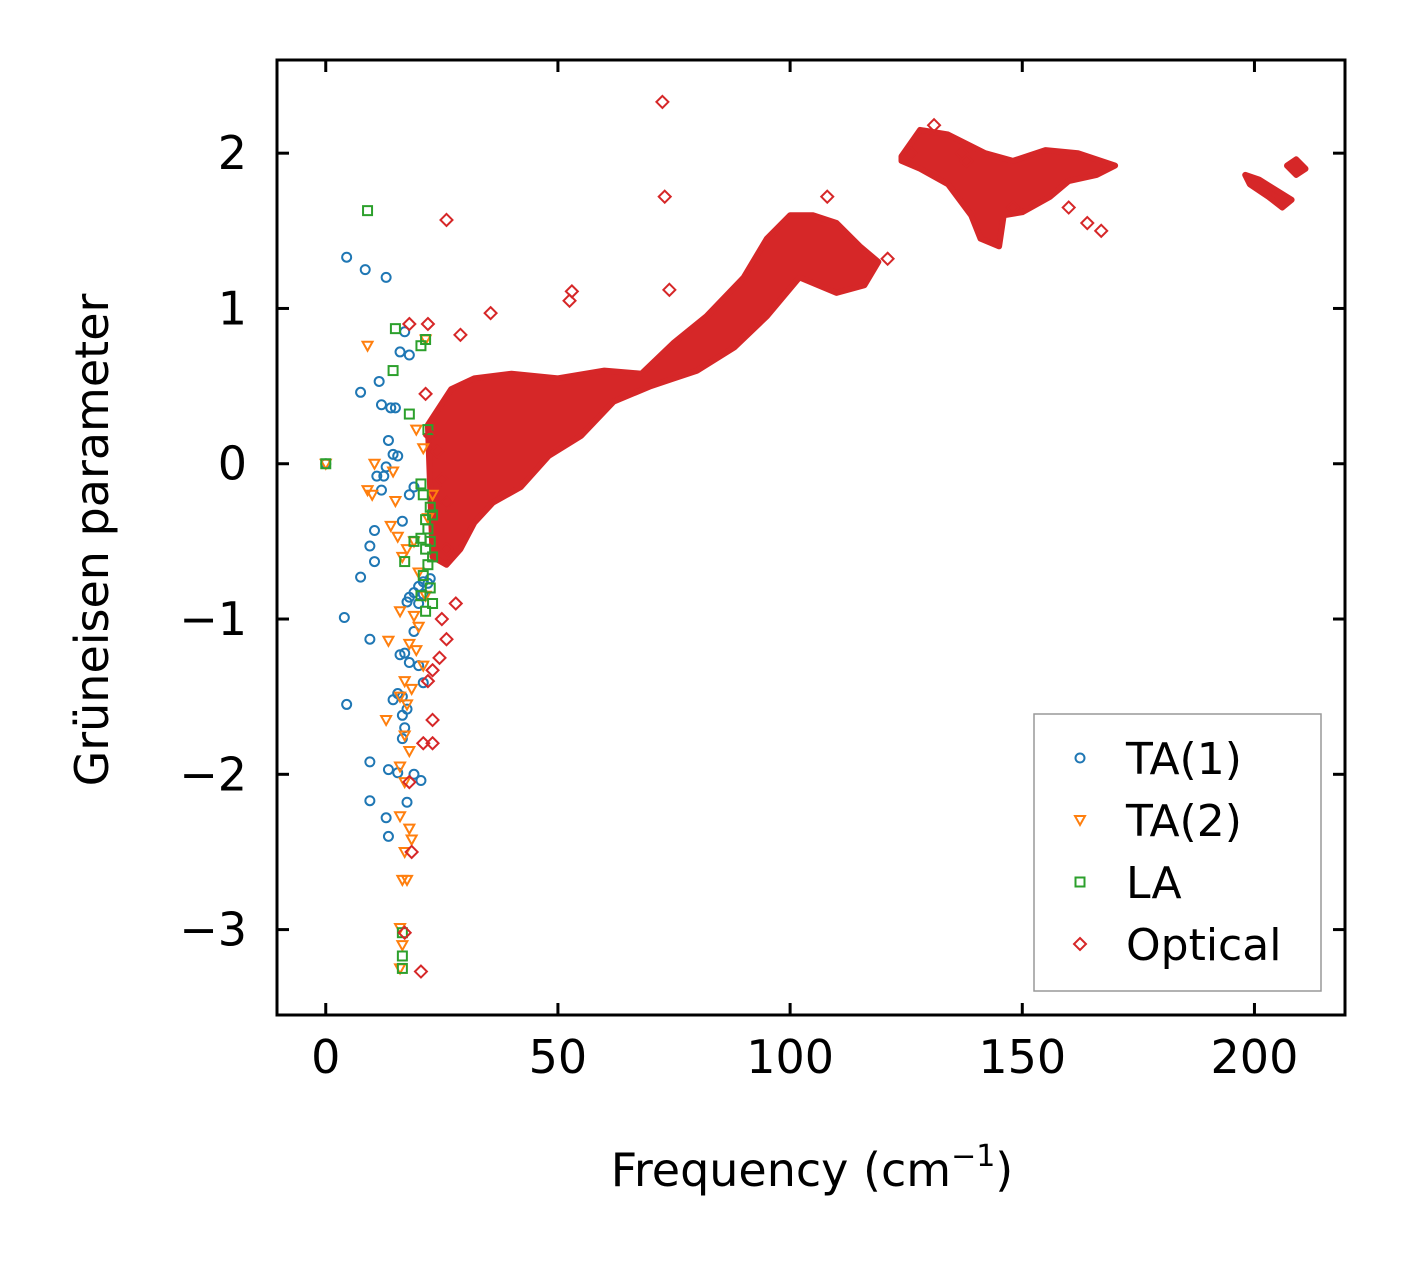 The height and width of the screenshot is (1264, 1406). Describe the element at coordinates (232, 153) in the screenshot. I see `y-tick-label: 2` at that location.